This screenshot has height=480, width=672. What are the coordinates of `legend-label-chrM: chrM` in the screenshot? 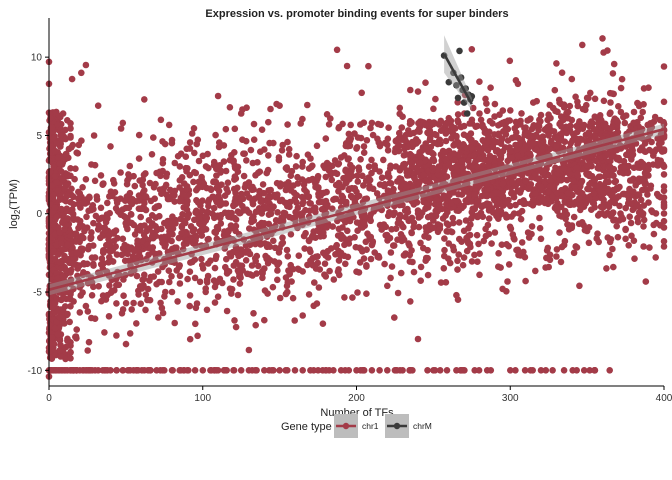 It's located at (422, 426).